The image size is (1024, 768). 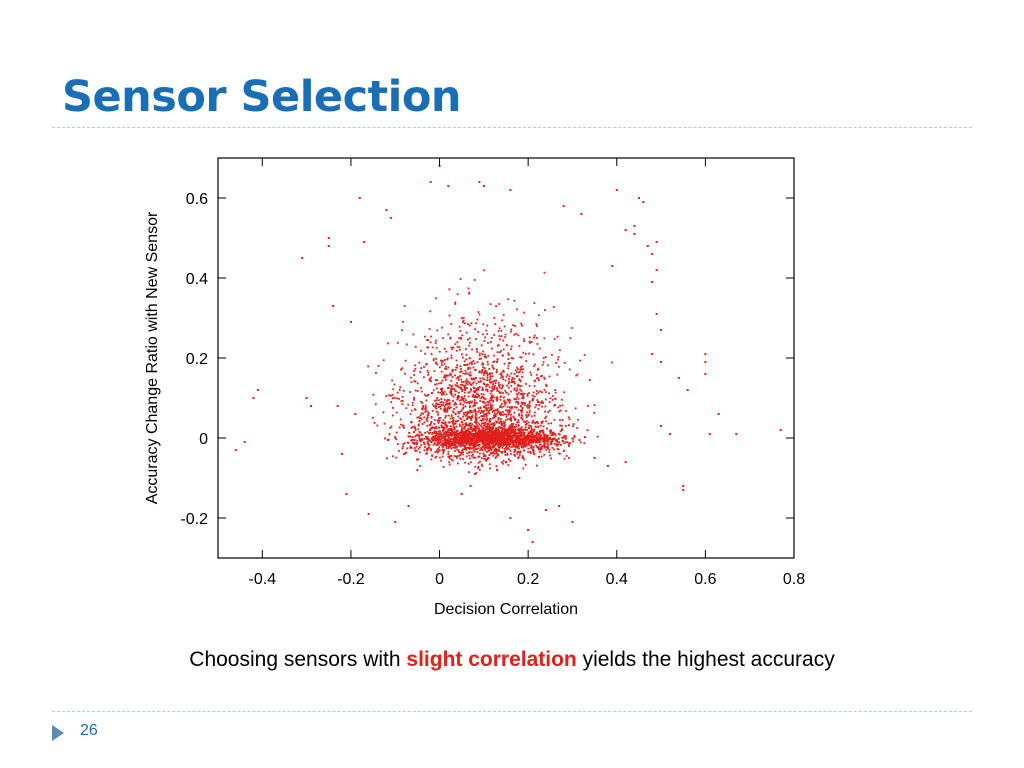 What do you see at coordinates (491, 659) in the screenshot?
I see `caption-highlight: slight correlation` at bounding box center [491, 659].